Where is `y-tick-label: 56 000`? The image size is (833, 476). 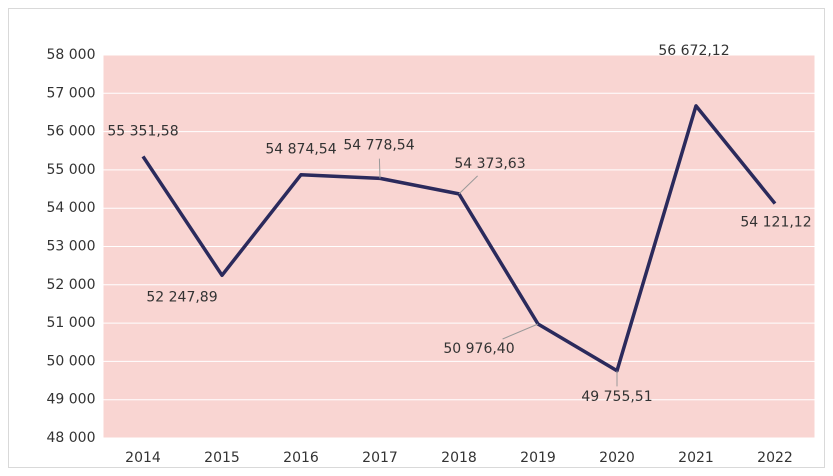 y-tick-label: 56 000 is located at coordinates (71, 132).